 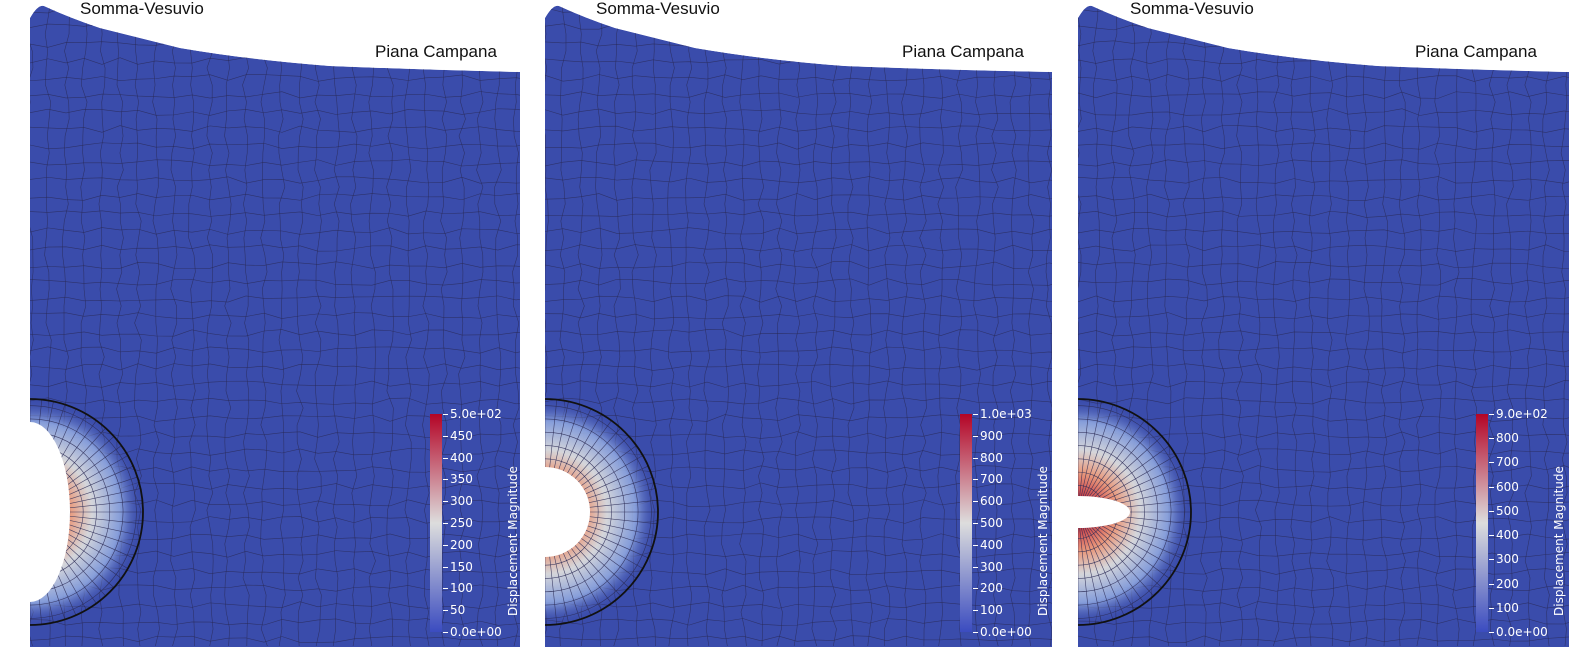 I want to click on colorbar-tick-label: 1.0e+03, so click(x=1002, y=414).